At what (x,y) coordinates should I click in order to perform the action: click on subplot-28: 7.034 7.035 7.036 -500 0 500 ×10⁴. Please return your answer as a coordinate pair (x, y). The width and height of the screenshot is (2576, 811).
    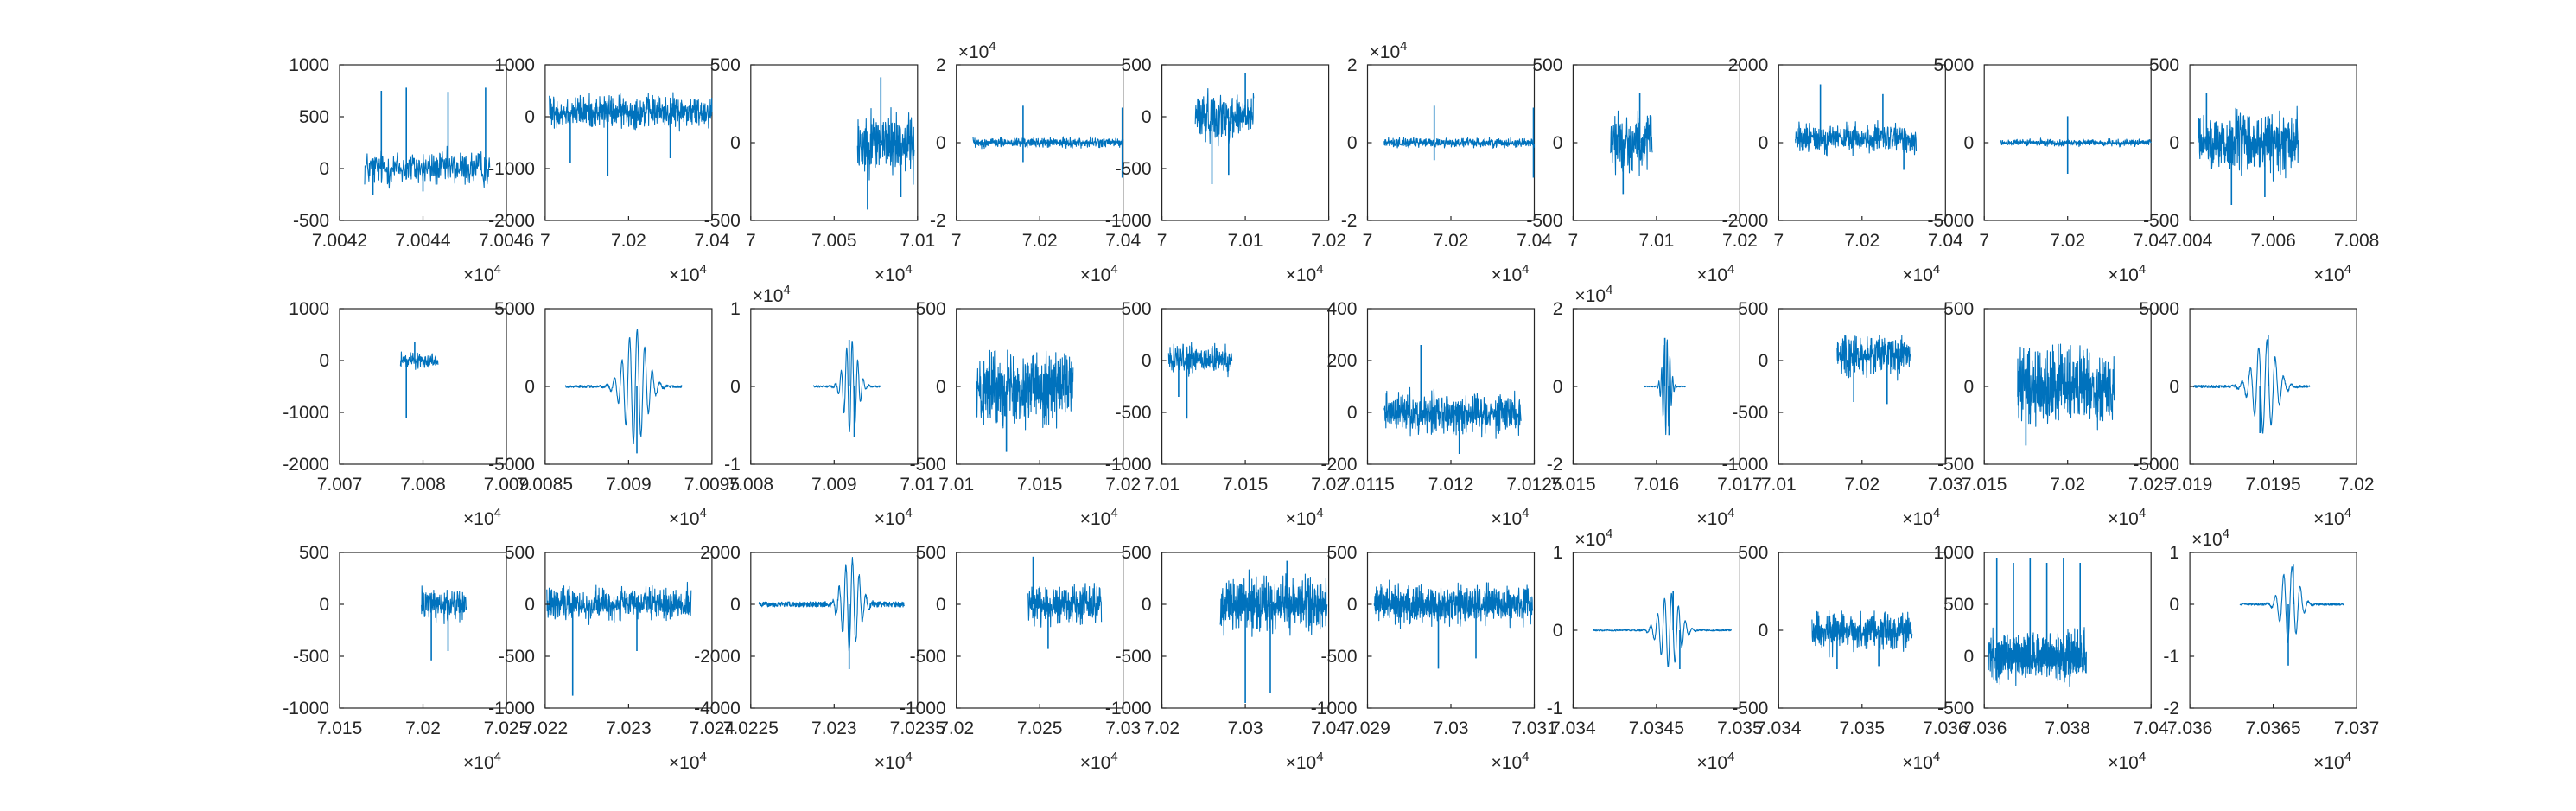
    Looking at the image, I should click on (1850, 658).